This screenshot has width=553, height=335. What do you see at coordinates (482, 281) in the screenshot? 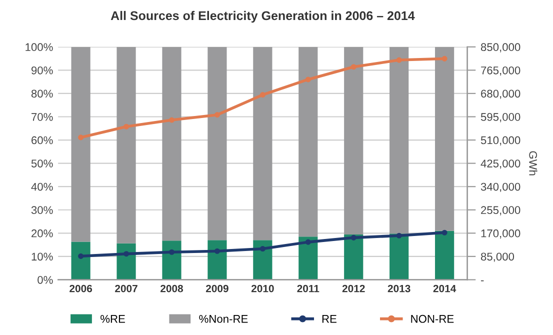
I see `y2-tick-label: -` at bounding box center [482, 281].